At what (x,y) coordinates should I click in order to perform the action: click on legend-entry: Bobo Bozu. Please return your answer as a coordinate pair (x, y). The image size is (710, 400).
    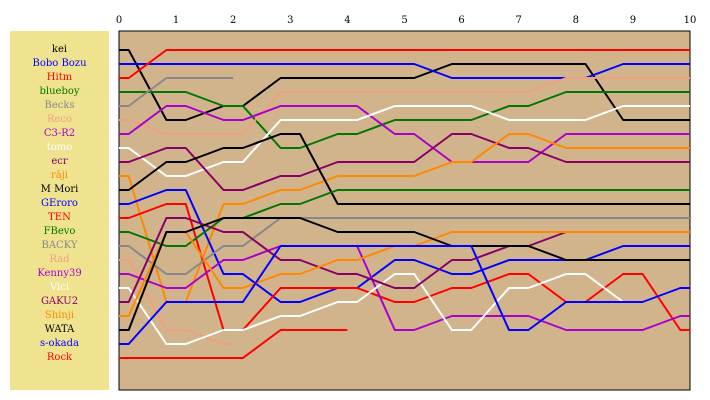
    Looking at the image, I should click on (59, 63).